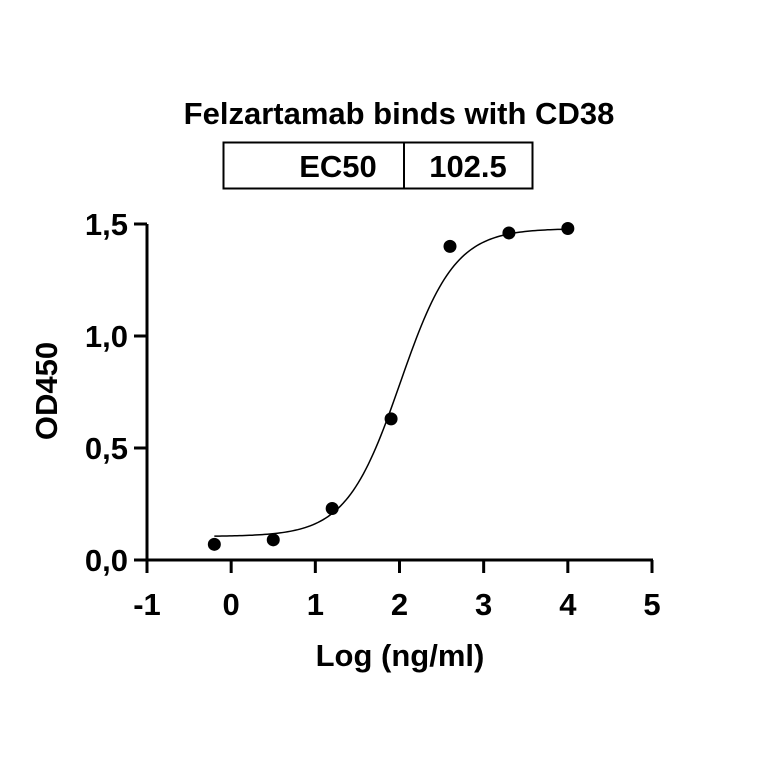 The width and height of the screenshot is (764, 764). What do you see at coordinates (315, 604) in the screenshot?
I see `x-tick-label: 1` at bounding box center [315, 604].